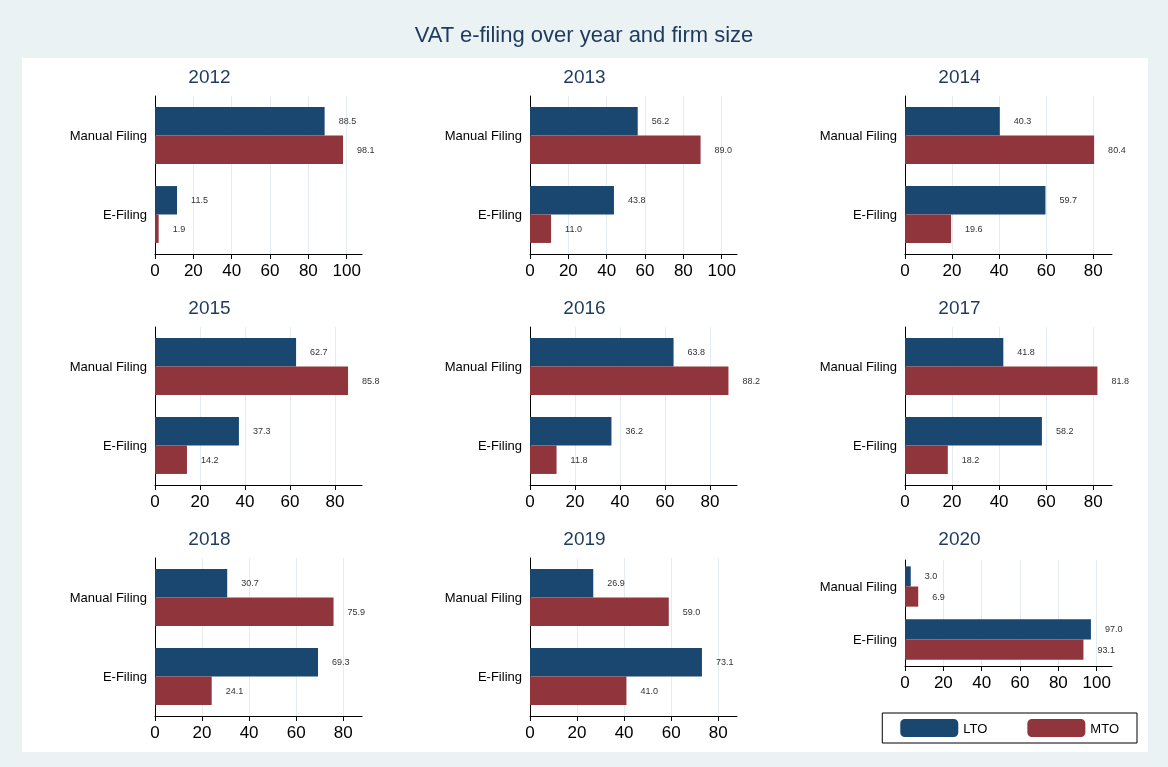 The image size is (1168, 767). What do you see at coordinates (209, 307) in the screenshot?
I see `chart-title: 2015` at bounding box center [209, 307].